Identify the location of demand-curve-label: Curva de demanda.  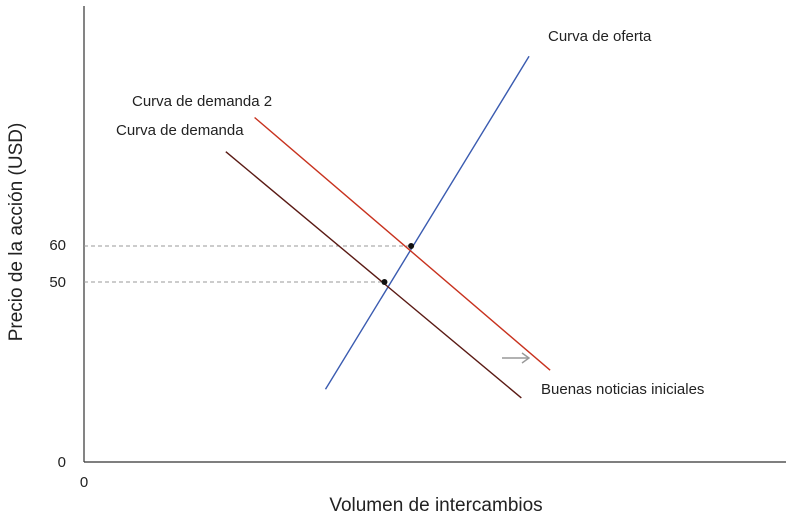
(180, 130).